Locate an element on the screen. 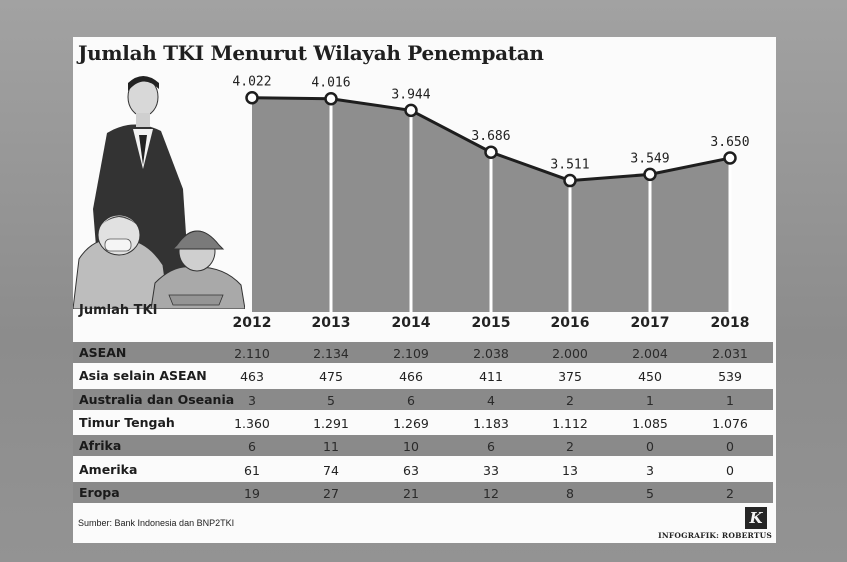 The height and width of the screenshot is (562, 847). row-label: Amerika is located at coordinates (108, 469).